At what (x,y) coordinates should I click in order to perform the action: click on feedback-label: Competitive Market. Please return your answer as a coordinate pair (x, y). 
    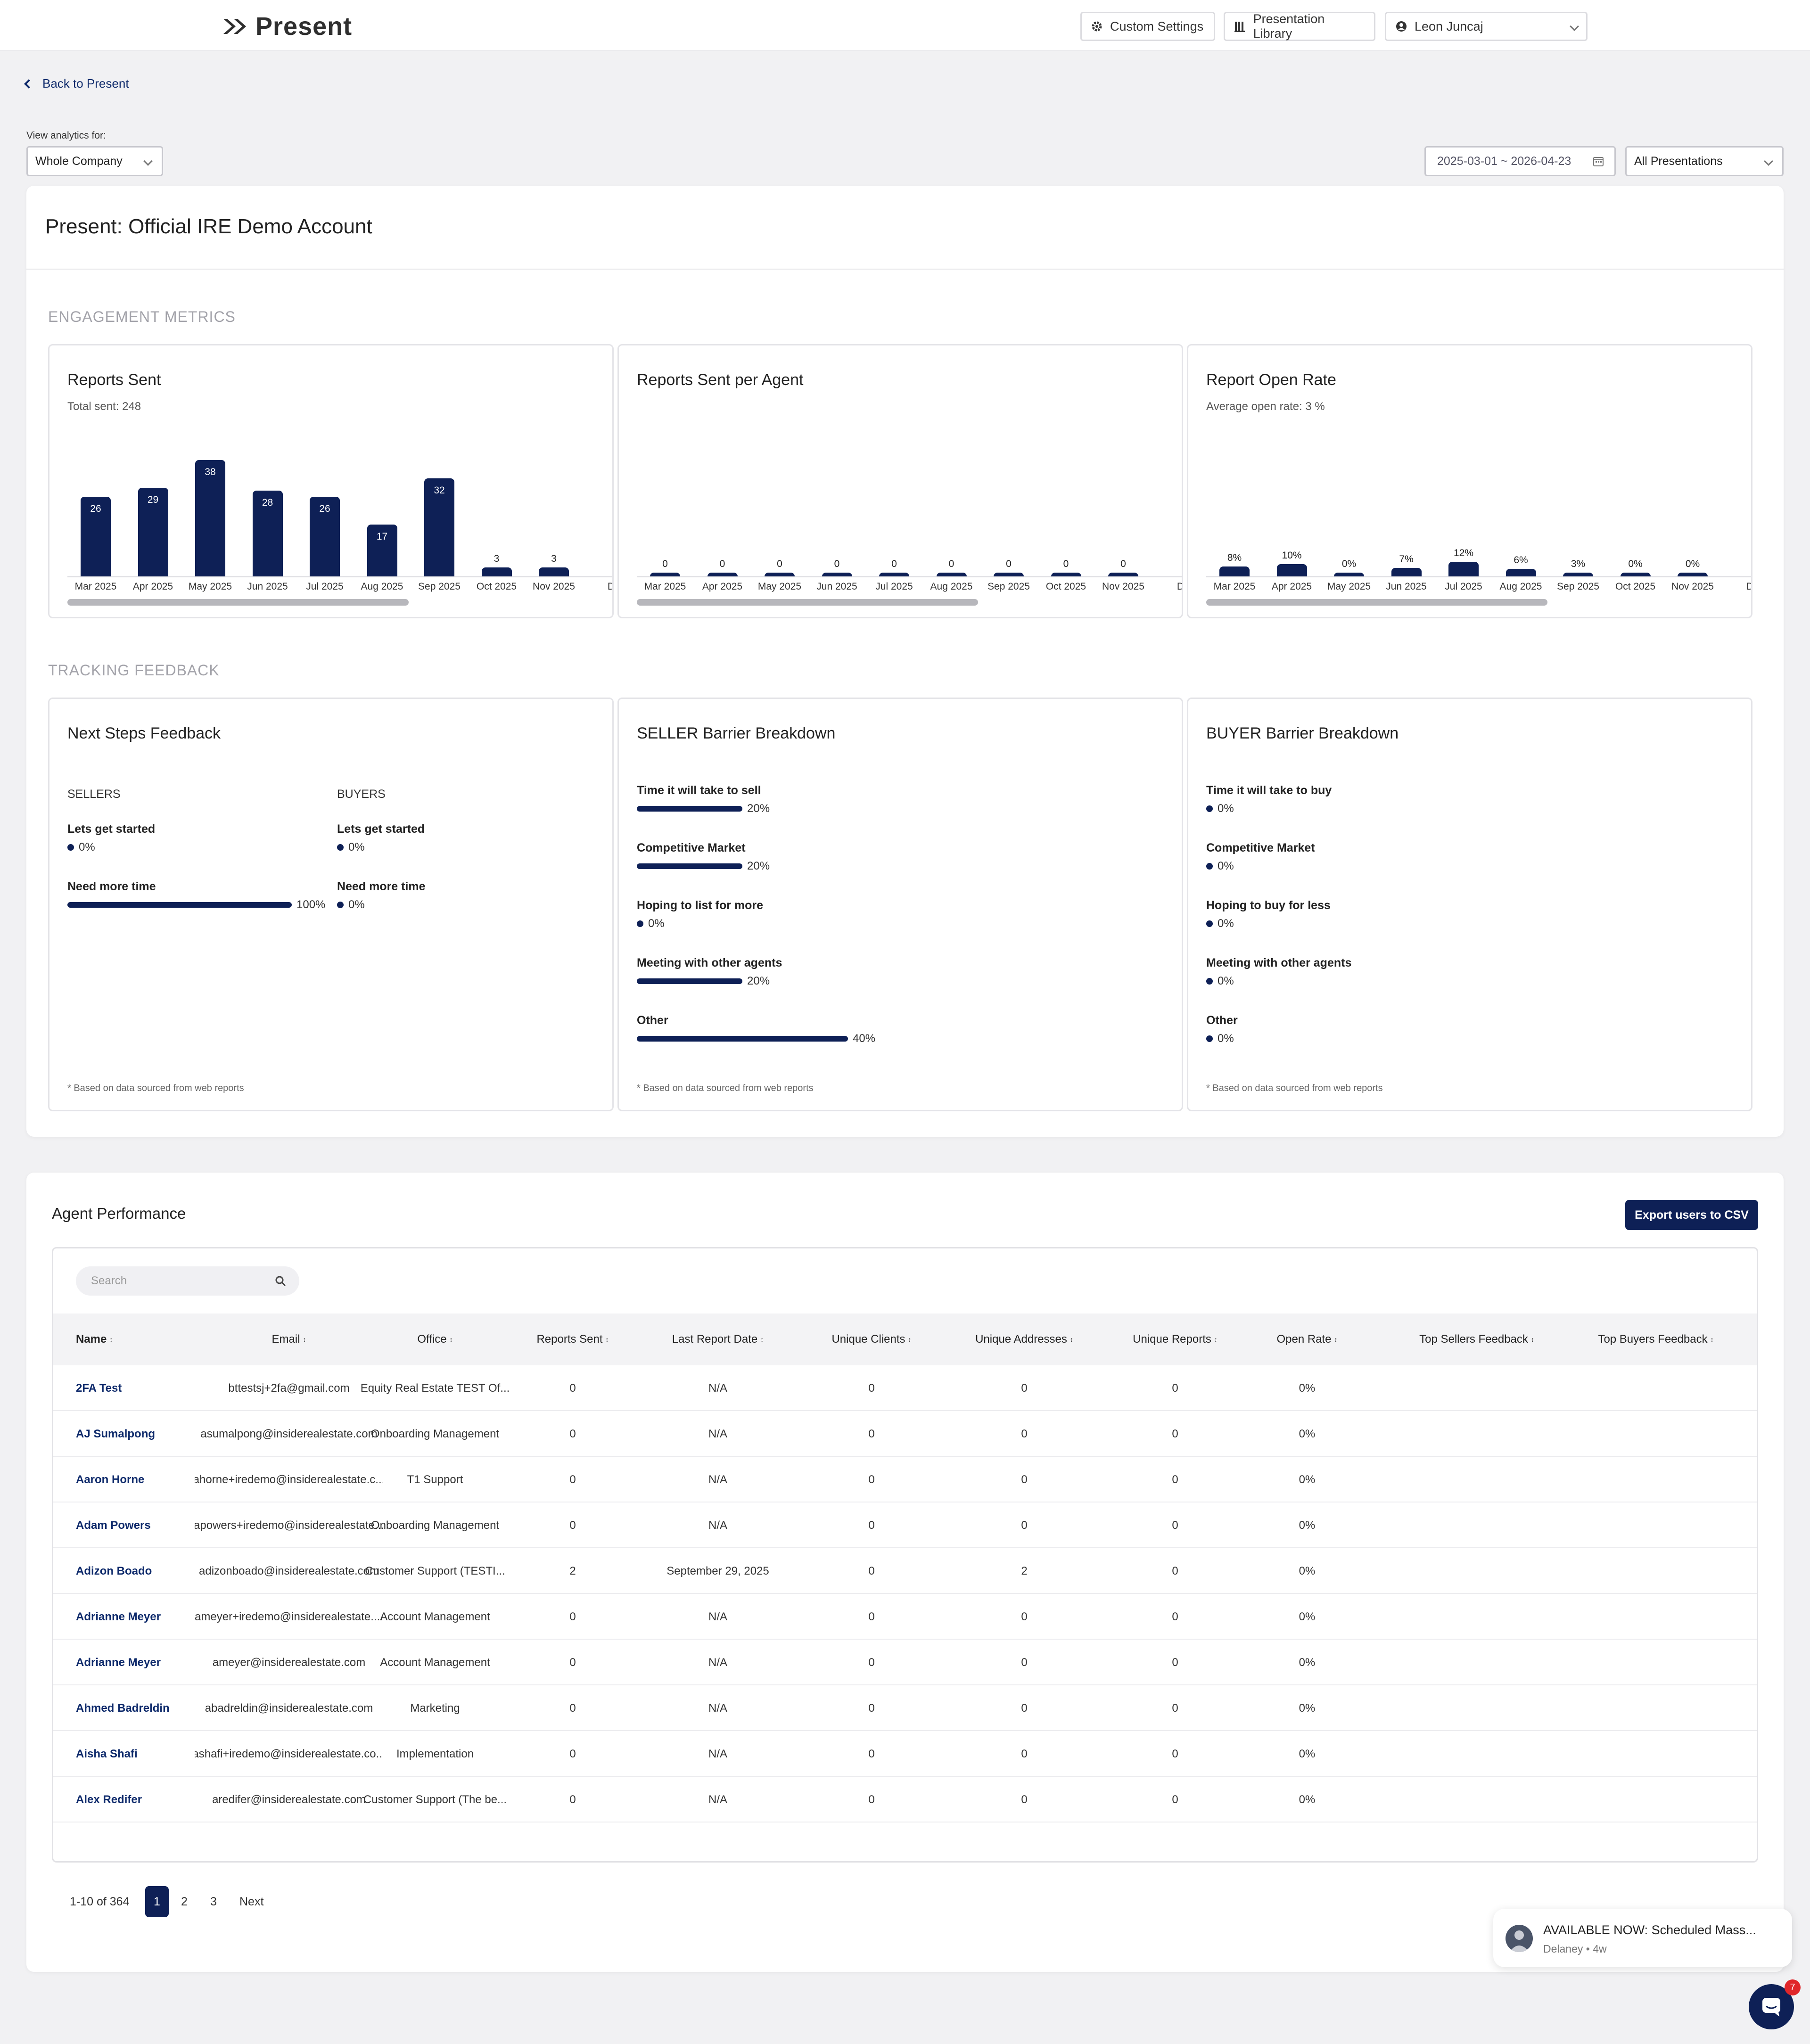
    Looking at the image, I should click on (691, 848).